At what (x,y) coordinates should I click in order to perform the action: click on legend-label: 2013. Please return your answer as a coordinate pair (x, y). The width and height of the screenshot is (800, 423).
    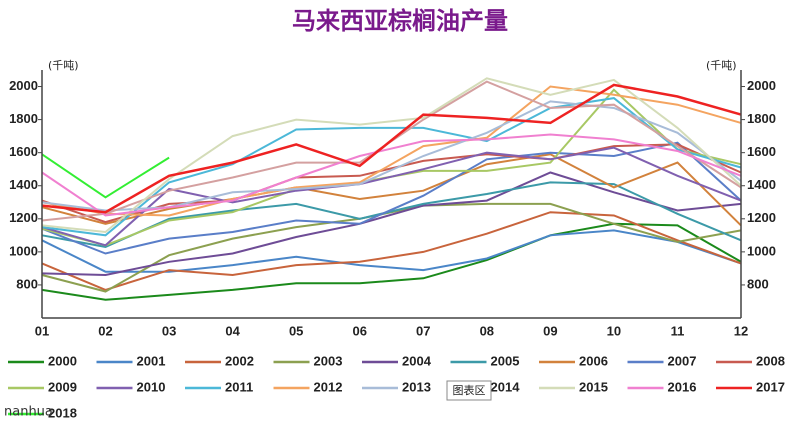
    Looking at the image, I should click on (416, 386).